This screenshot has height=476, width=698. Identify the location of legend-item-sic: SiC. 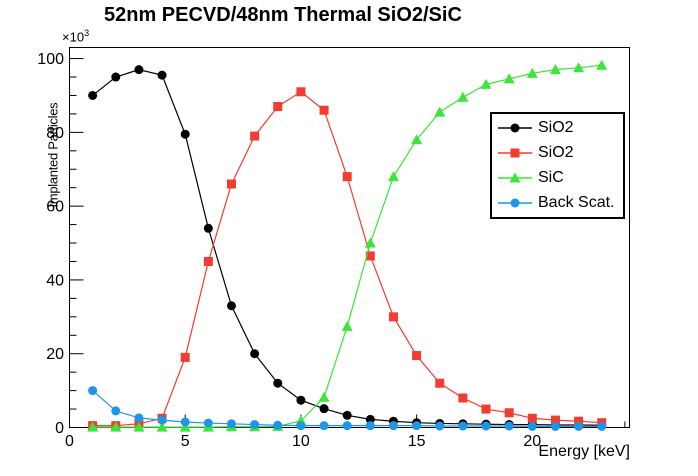
(557, 178).